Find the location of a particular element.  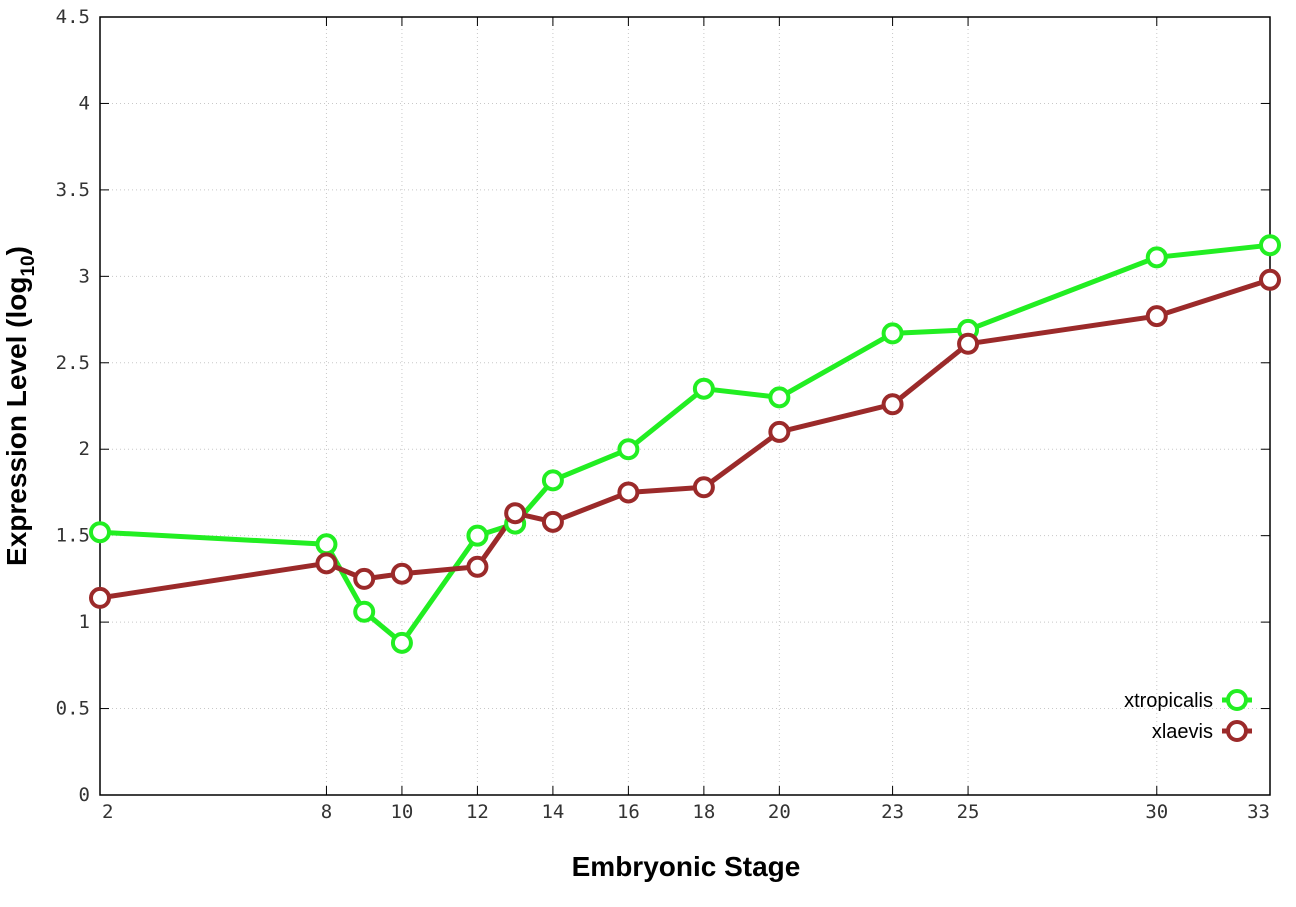

x-tick-label: 23 is located at coordinates (892, 812).